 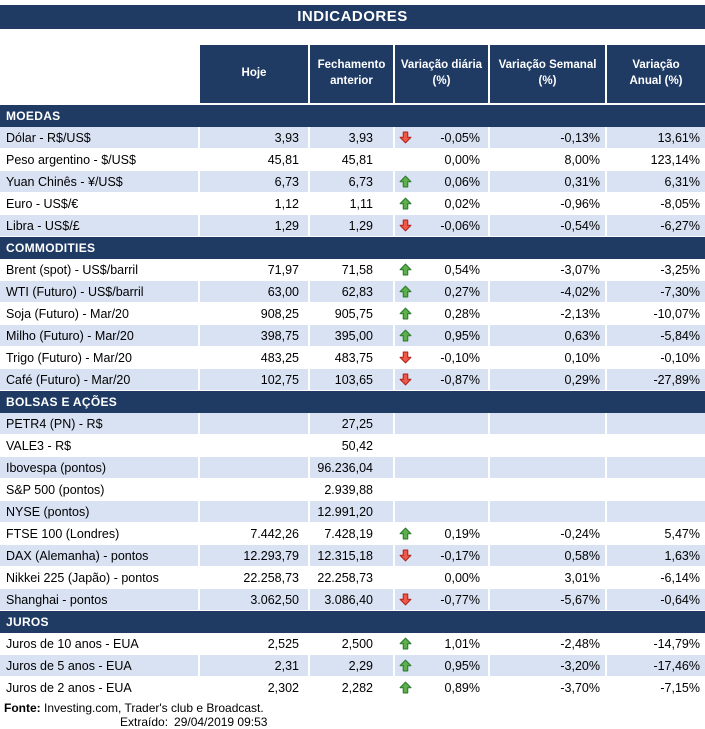 What do you see at coordinates (352, 270) in the screenshot?
I see `fechamento-value: 71,58` at bounding box center [352, 270].